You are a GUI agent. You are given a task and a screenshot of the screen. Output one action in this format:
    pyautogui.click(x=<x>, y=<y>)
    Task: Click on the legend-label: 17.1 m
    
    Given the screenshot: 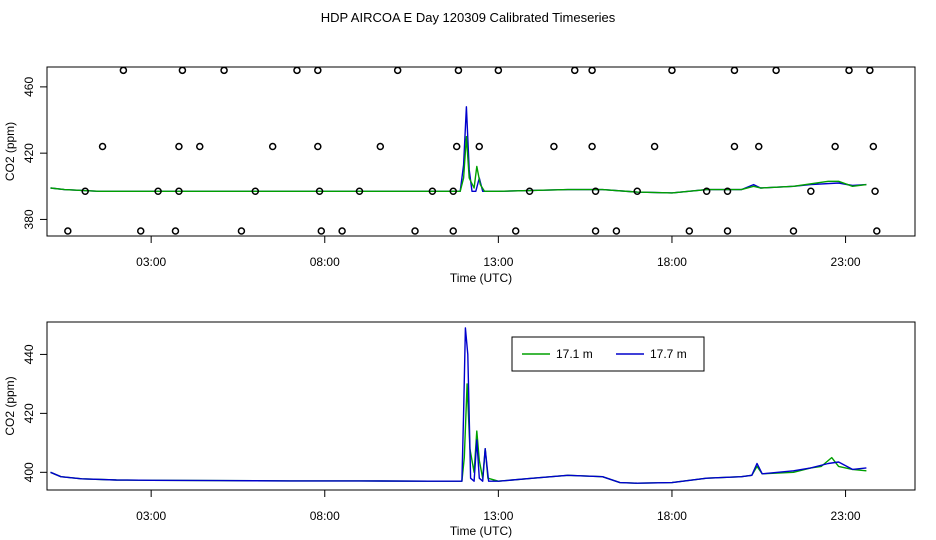 What is the action you would take?
    pyautogui.click(x=574, y=354)
    